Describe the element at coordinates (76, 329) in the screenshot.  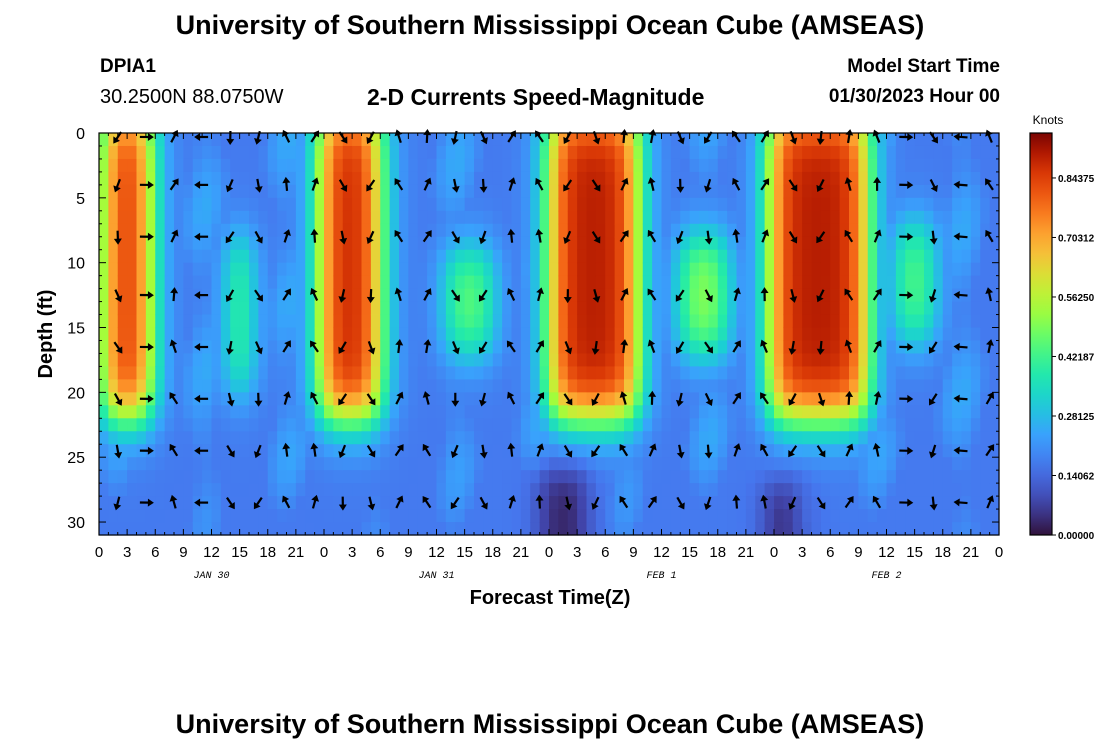
I see `y-tick-label: 15` at that location.